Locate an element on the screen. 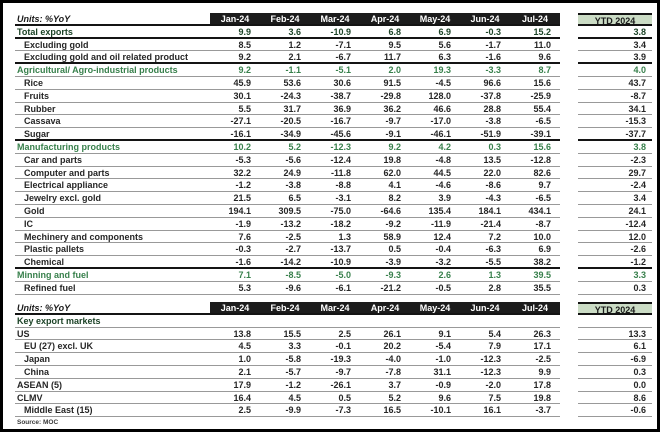  value-cell: 20.2 is located at coordinates (392, 346).